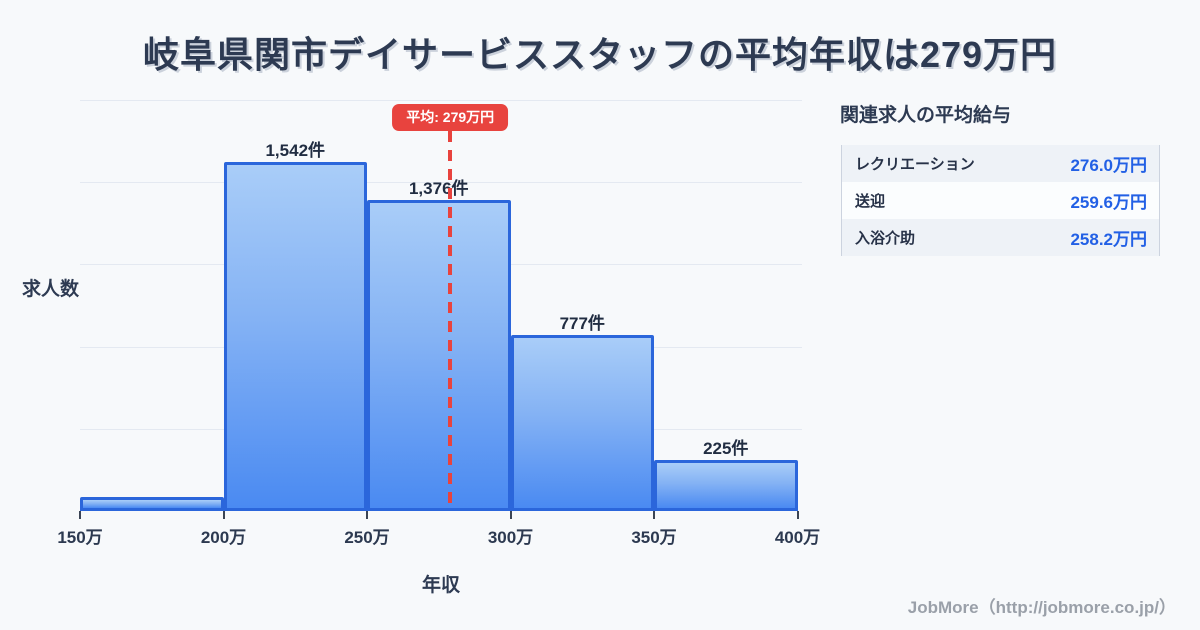  I want to click on average-line, so click(450, 321).